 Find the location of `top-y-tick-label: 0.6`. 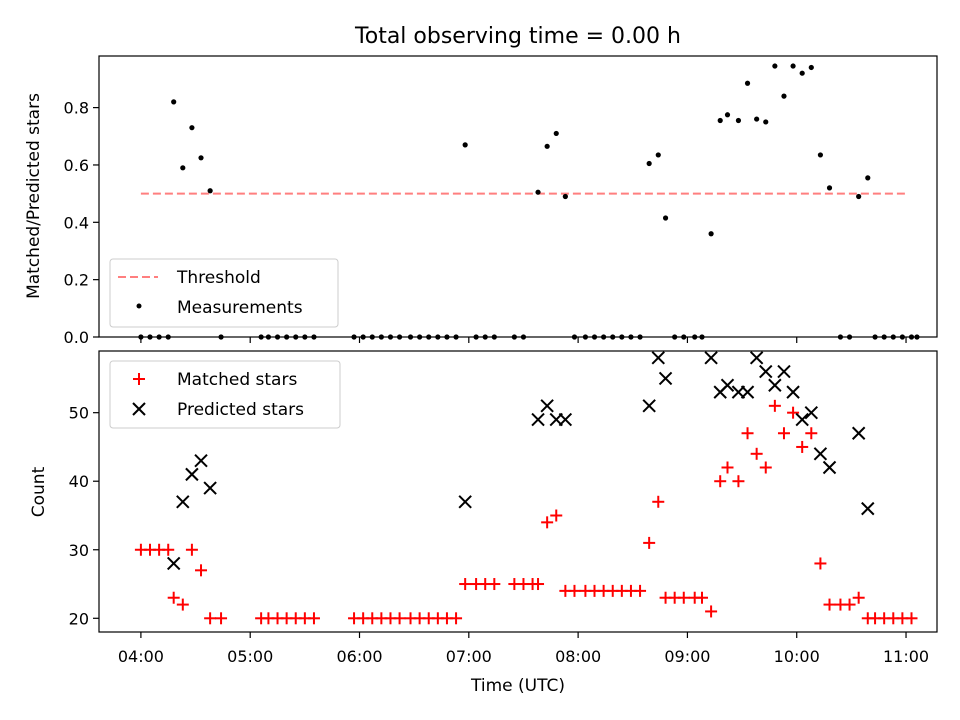

top-y-tick-label: 0.6 is located at coordinates (76, 165).